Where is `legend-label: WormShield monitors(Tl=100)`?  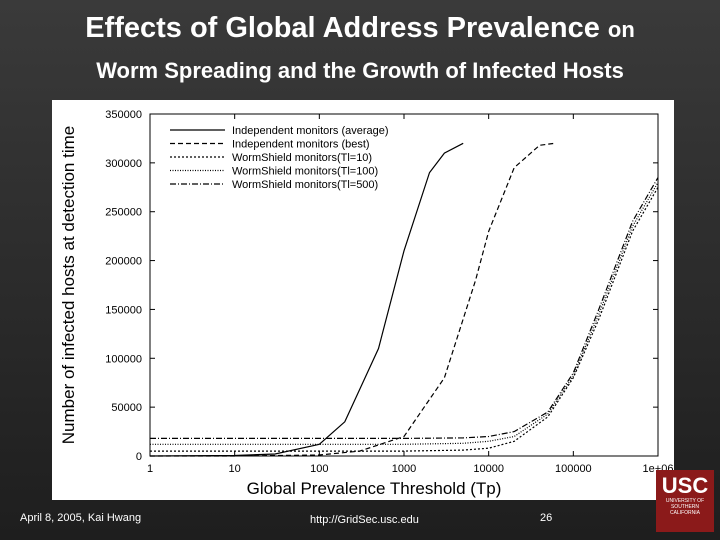 legend-label: WormShield monitors(Tl=100) is located at coordinates (305, 172).